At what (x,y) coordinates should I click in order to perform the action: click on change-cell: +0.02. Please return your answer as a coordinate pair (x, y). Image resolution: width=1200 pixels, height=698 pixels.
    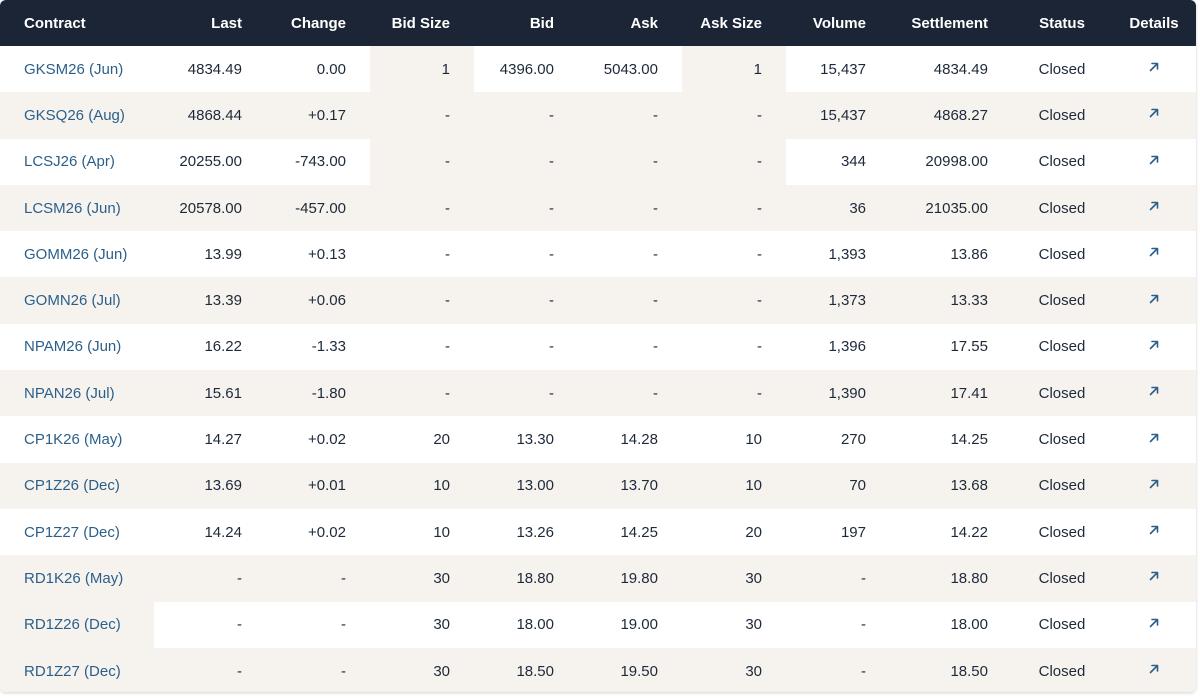
    Looking at the image, I should click on (327, 440).